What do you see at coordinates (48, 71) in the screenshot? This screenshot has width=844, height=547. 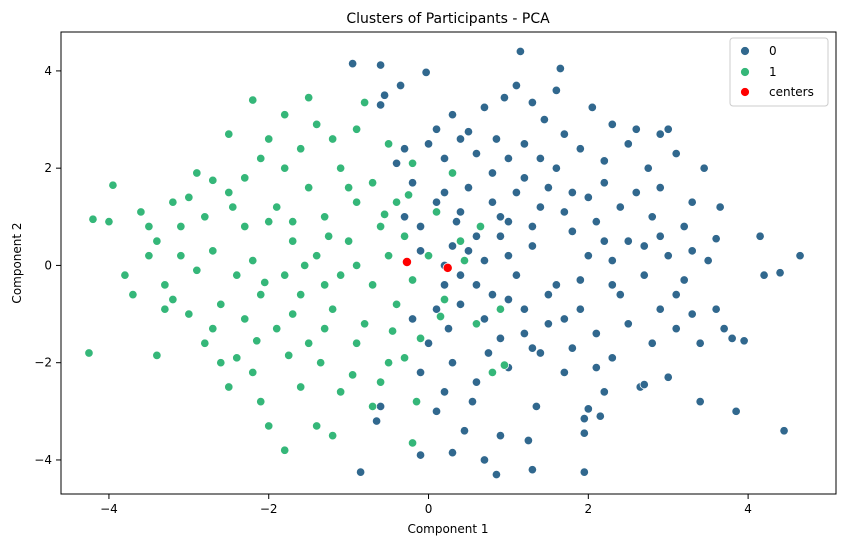 I see `y-tick-label: 4` at bounding box center [48, 71].